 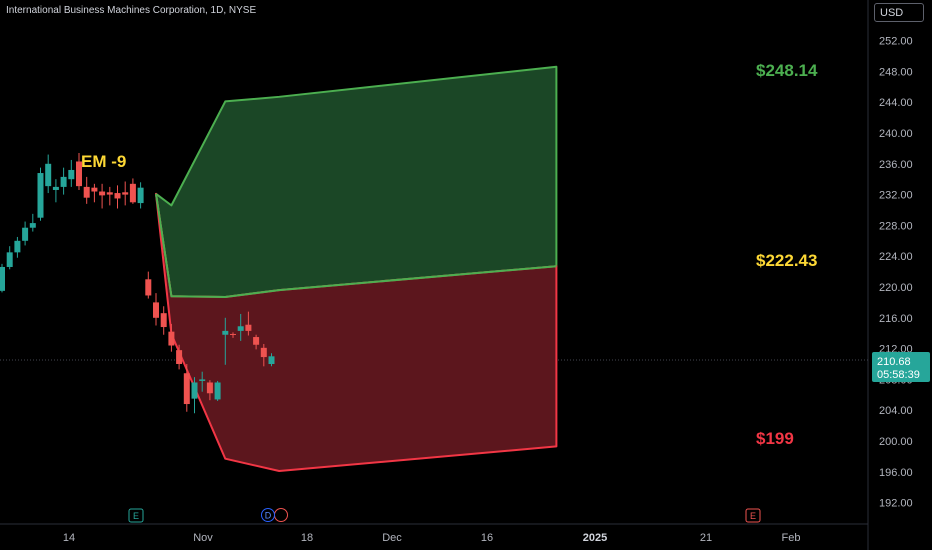 I want to click on y-tick: 224.00, so click(x=896, y=257).